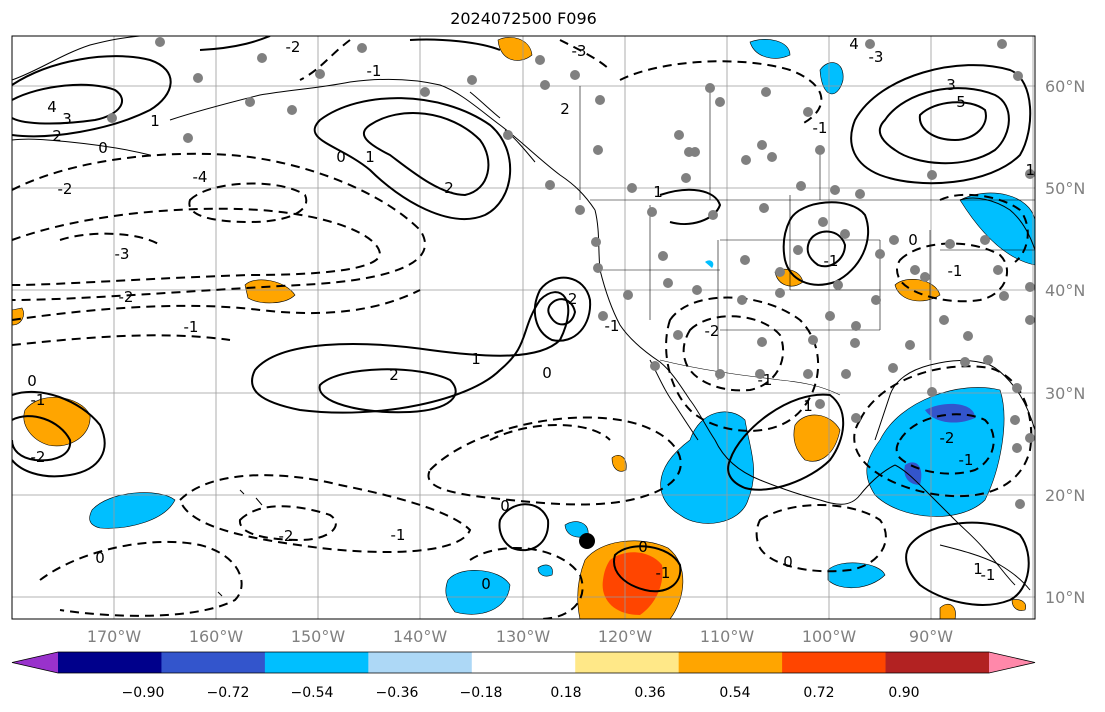 Image resolution: width=1105 pixels, height=712 pixels. I want to click on lon-label: 110°W, so click(727, 636).